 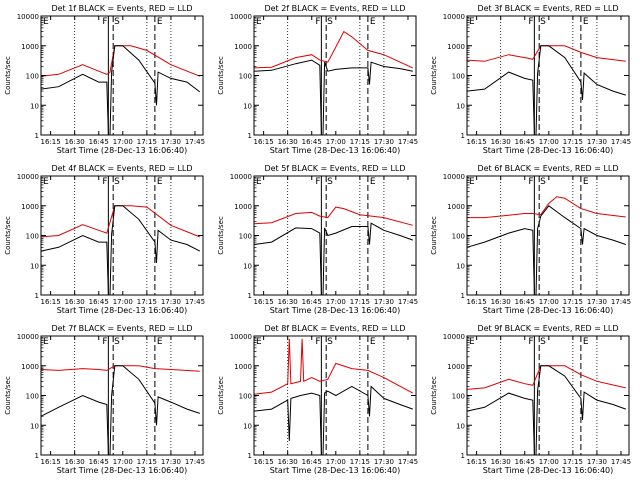 I want to click on panel-title: Det 5f BLACK = Events, RED = LLD, so click(x=334, y=168).